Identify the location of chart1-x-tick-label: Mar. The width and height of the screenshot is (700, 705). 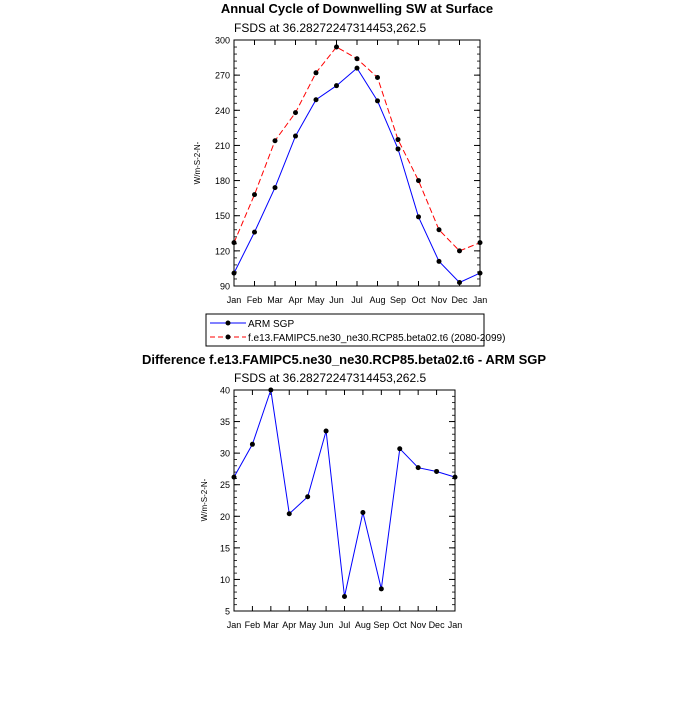
(275, 300).